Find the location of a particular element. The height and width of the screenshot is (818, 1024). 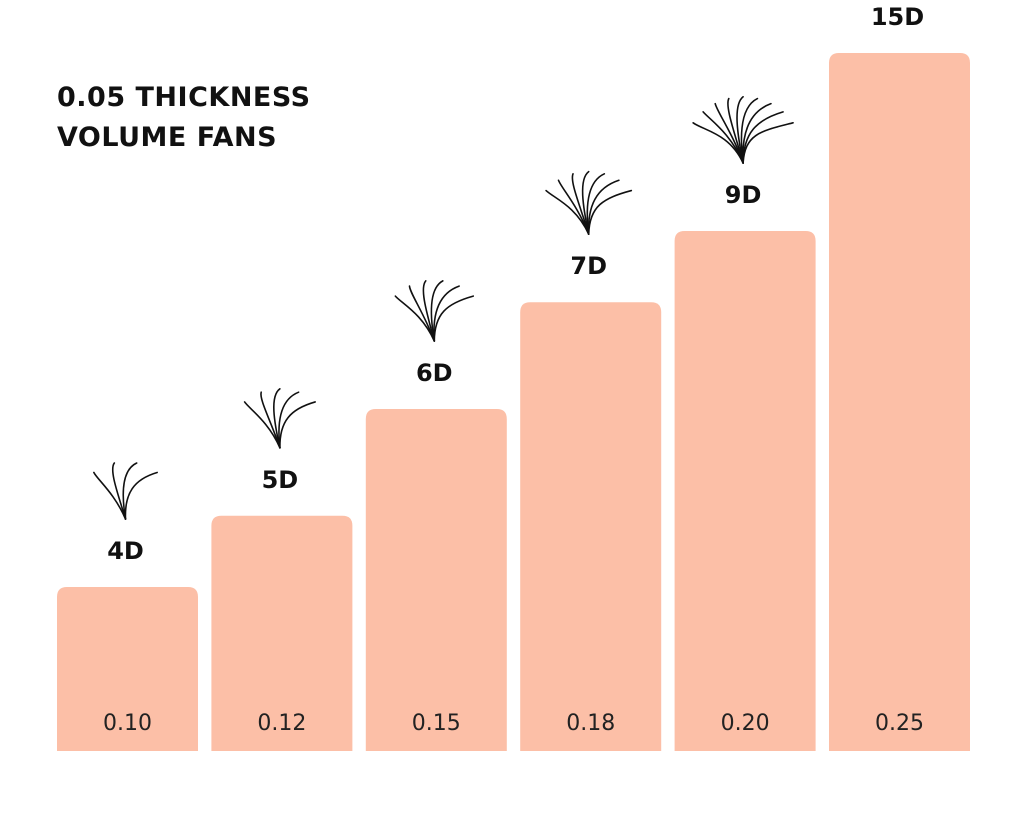

chart-title-line-2: VOLUME FANS is located at coordinates (167, 137).